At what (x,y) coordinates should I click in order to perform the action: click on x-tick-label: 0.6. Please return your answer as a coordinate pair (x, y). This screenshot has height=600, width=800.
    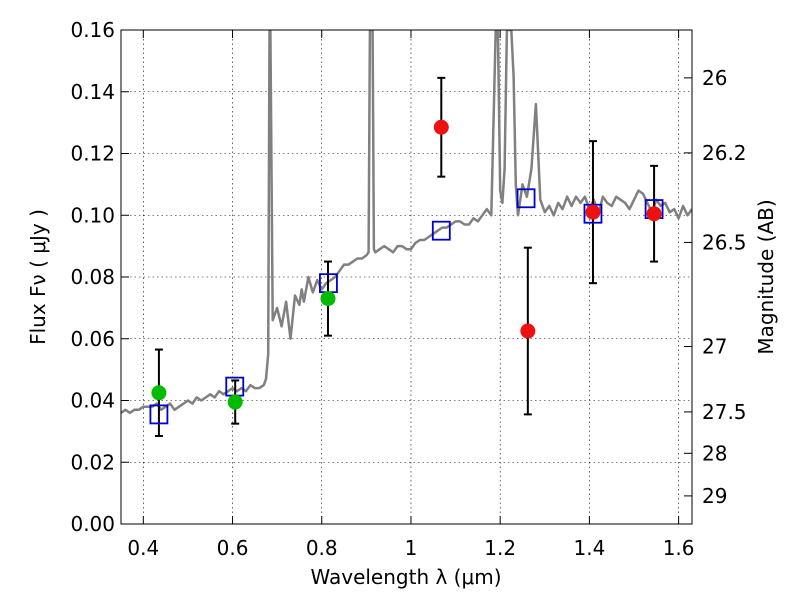
    Looking at the image, I should click on (233, 548).